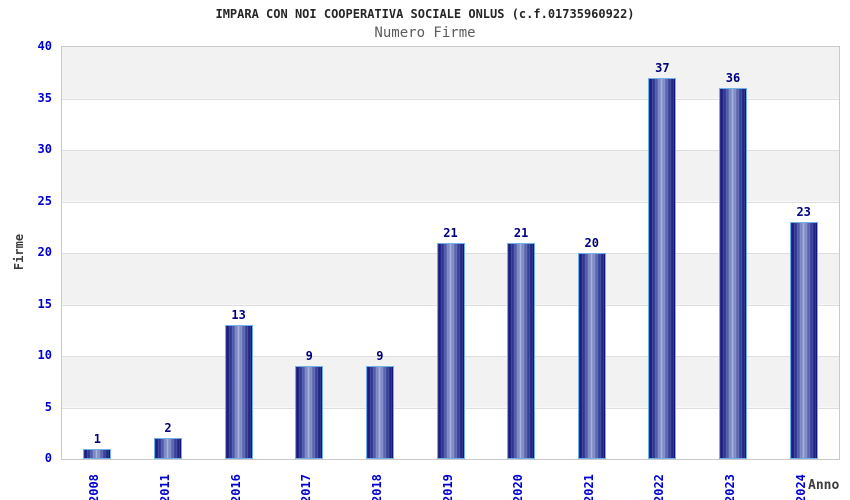 The height and width of the screenshot is (500, 850). I want to click on bar-2020, so click(521, 351).